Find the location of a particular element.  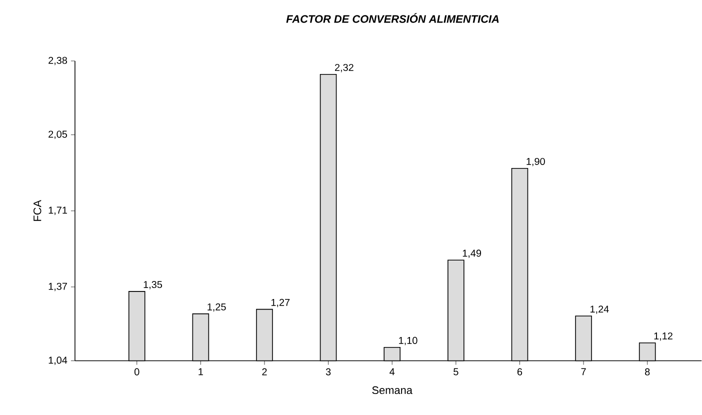

y-tick-label: 2,05 is located at coordinates (58, 135).